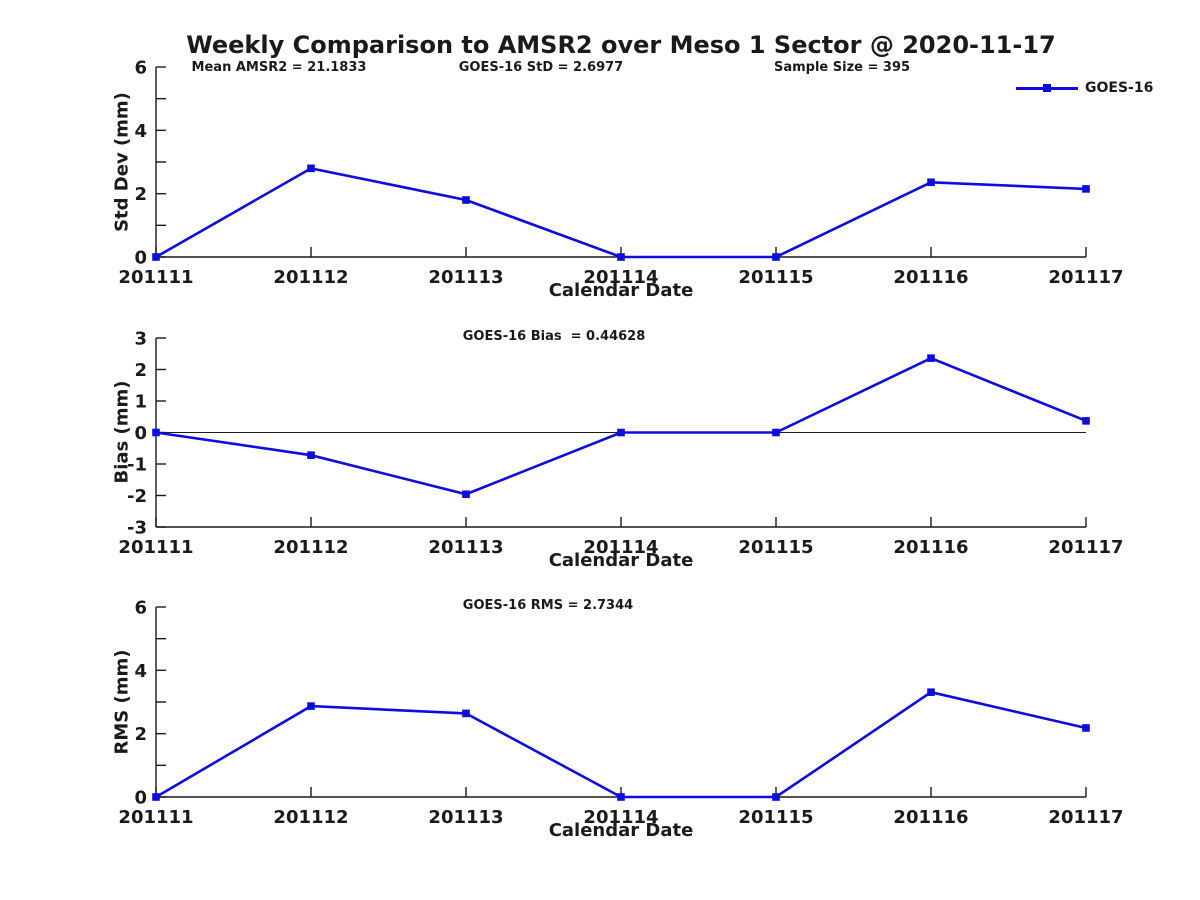 The width and height of the screenshot is (1200, 900). Describe the element at coordinates (621, 290) in the screenshot. I see `stddev-x-axis-label: Calendar Date` at that location.